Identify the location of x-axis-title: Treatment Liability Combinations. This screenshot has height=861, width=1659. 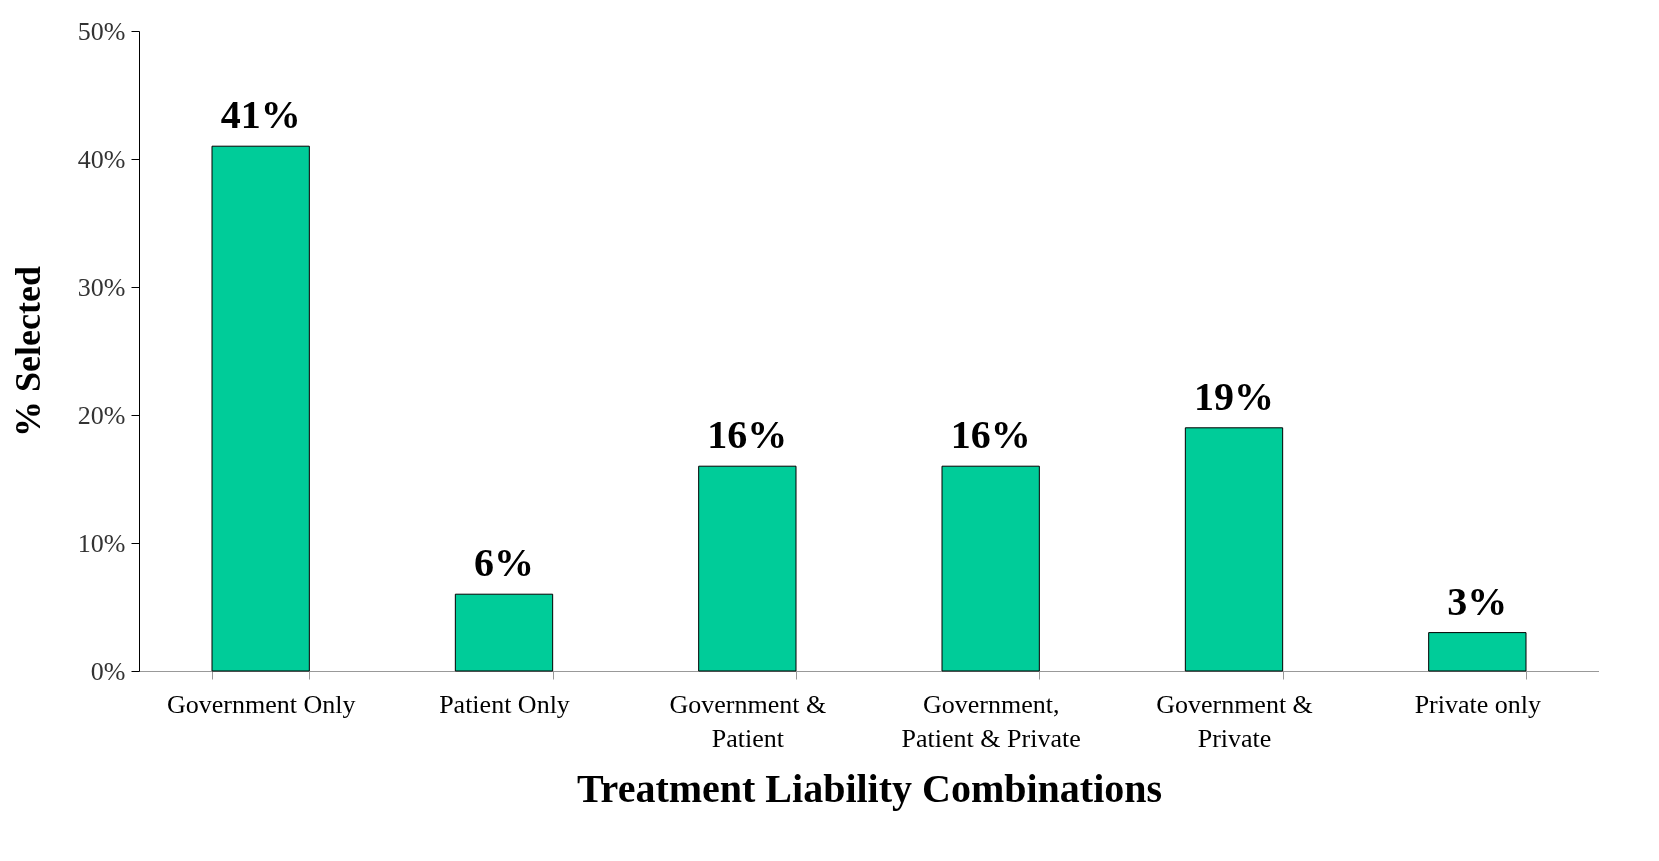
(869, 788).